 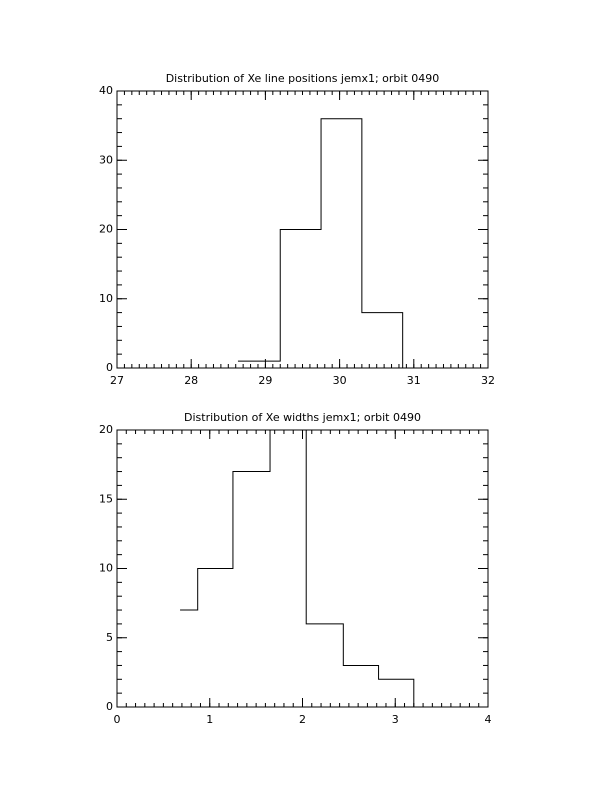 I want to click on x-tick-label: 1, so click(x=209, y=719).